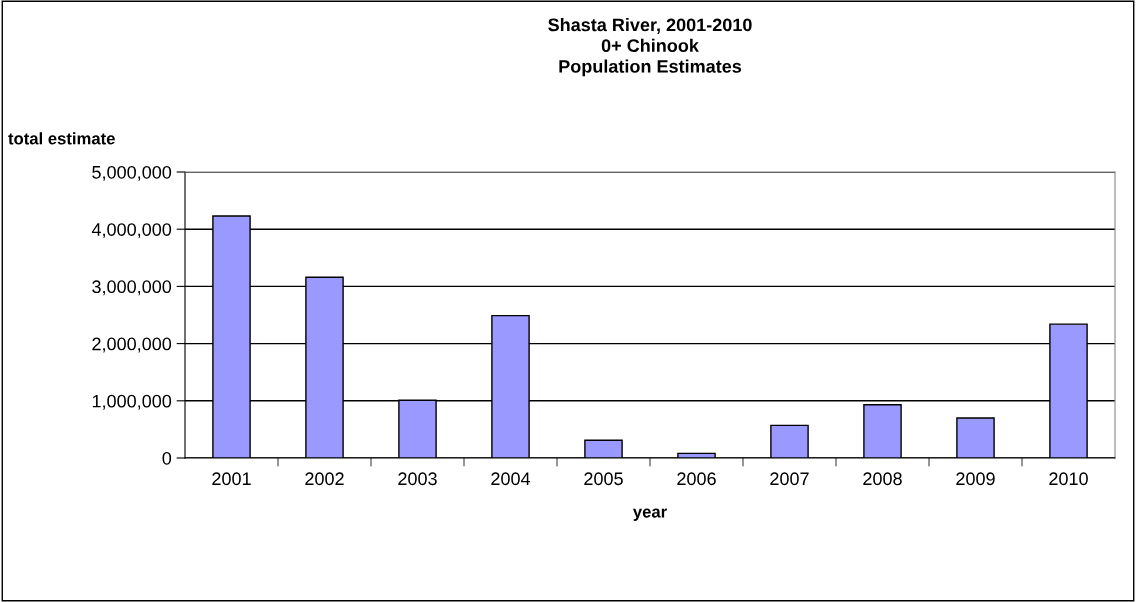  Describe the element at coordinates (1068, 479) in the screenshot. I see `x-tick-label: 2010` at that location.